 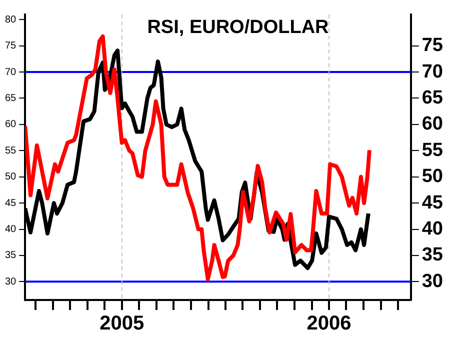 I want to click on y2-tick-label: 40, so click(x=433, y=229).